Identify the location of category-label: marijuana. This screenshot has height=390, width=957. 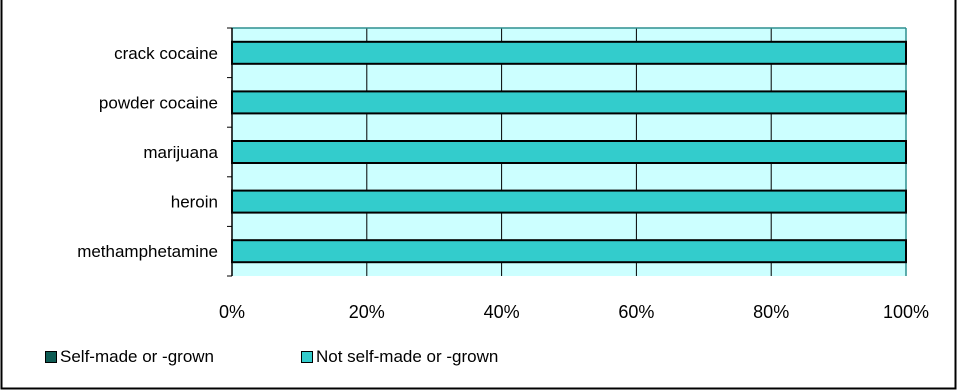
(180, 152).